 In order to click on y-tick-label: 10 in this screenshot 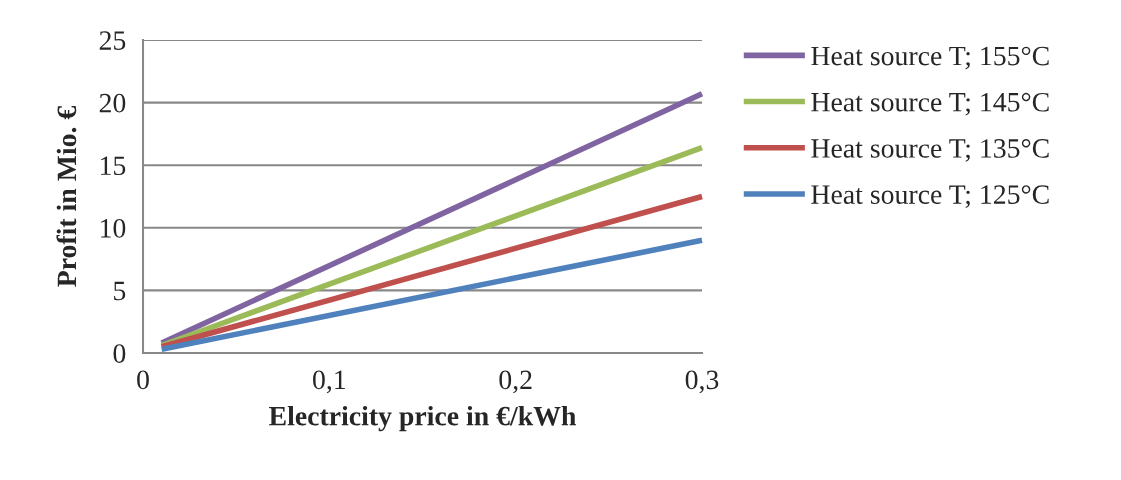, I will do `click(113, 228)`.